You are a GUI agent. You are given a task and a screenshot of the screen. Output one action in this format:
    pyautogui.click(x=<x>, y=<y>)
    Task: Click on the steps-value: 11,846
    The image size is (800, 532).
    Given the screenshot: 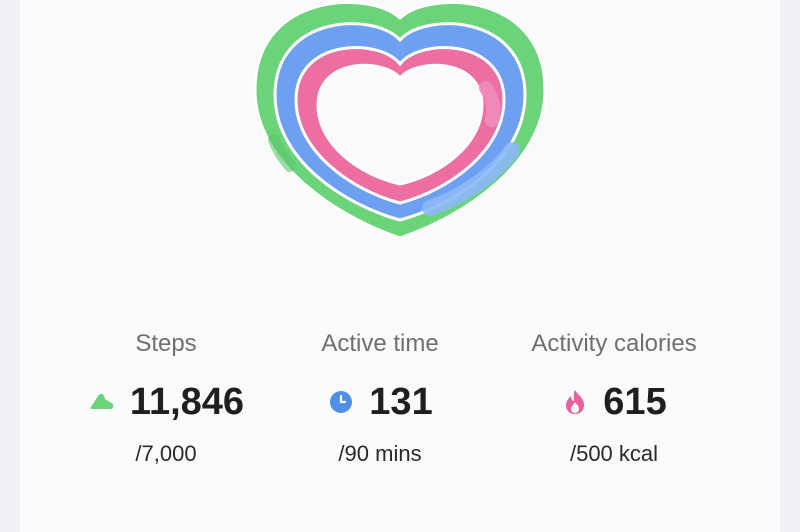 What is the action you would take?
    pyautogui.click(x=187, y=402)
    